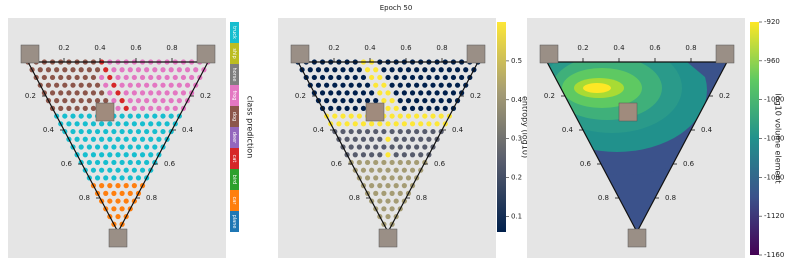  I want to click on tick-label: 0.6, so click(689, 164).